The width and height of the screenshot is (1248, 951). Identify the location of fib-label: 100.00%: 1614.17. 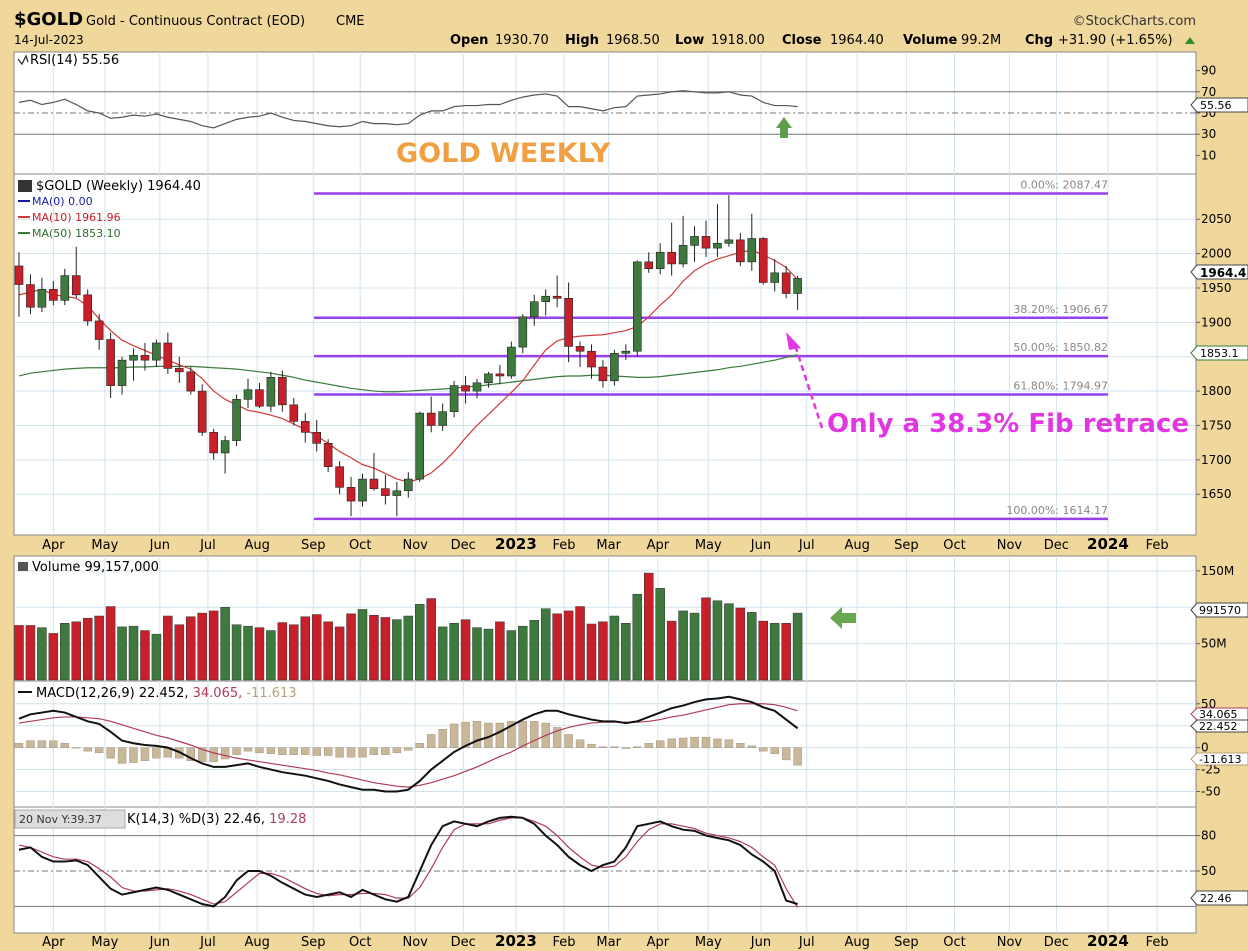
(1057, 510).